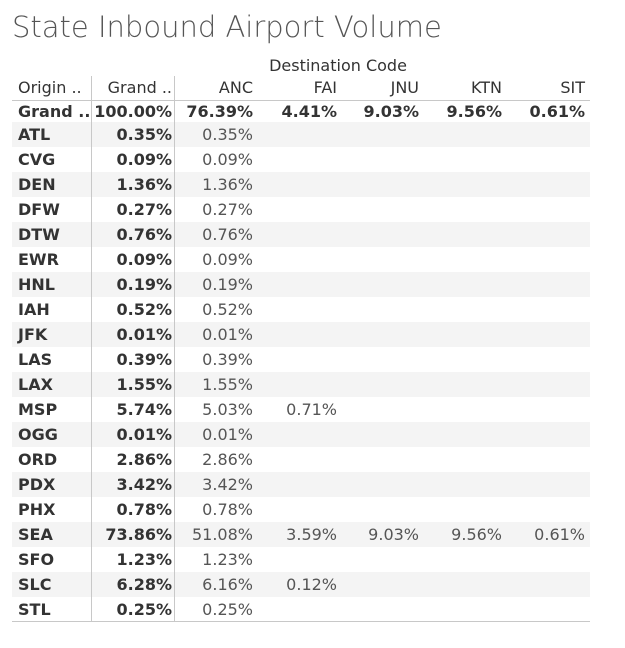 The image size is (625, 648). Describe the element at coordinates (36, 559) in the screenshot. I see `origin-code-cell: SFO` at that location.